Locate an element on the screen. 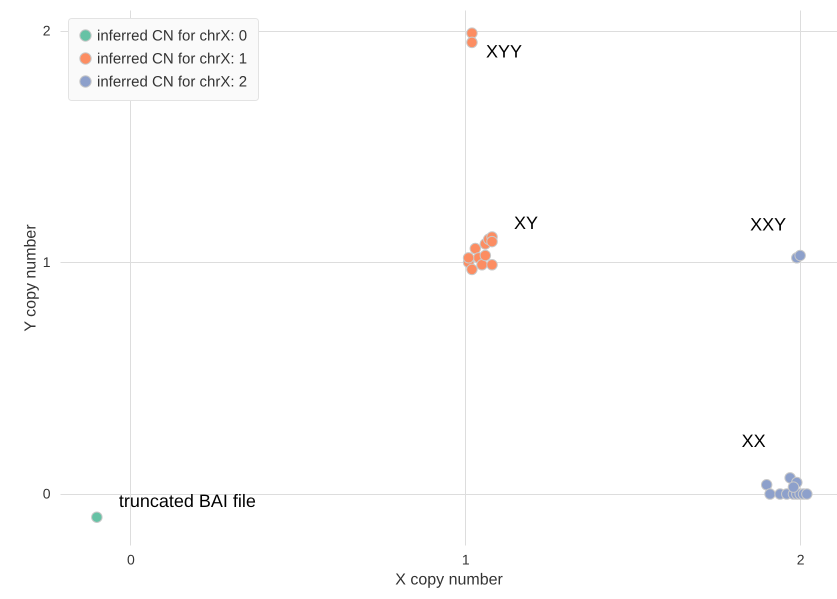 This screenshot has width=837, height=599. legend-label: inferred CN for chrX: 0 is located at coordinates (172, 36).